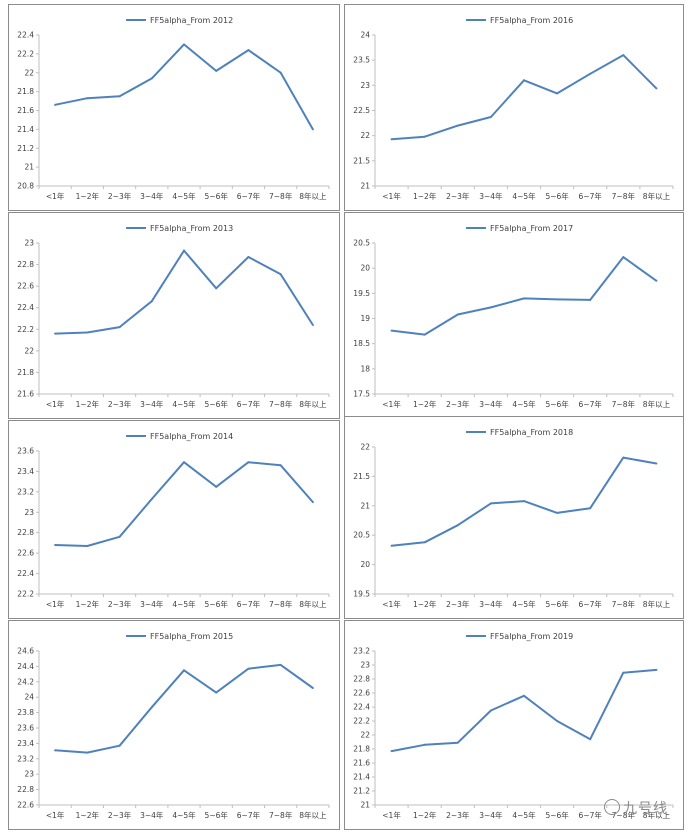 This screenshot has height=836, width=692. I want to click on x-tick-label: 3~4年, so click(491, 604).